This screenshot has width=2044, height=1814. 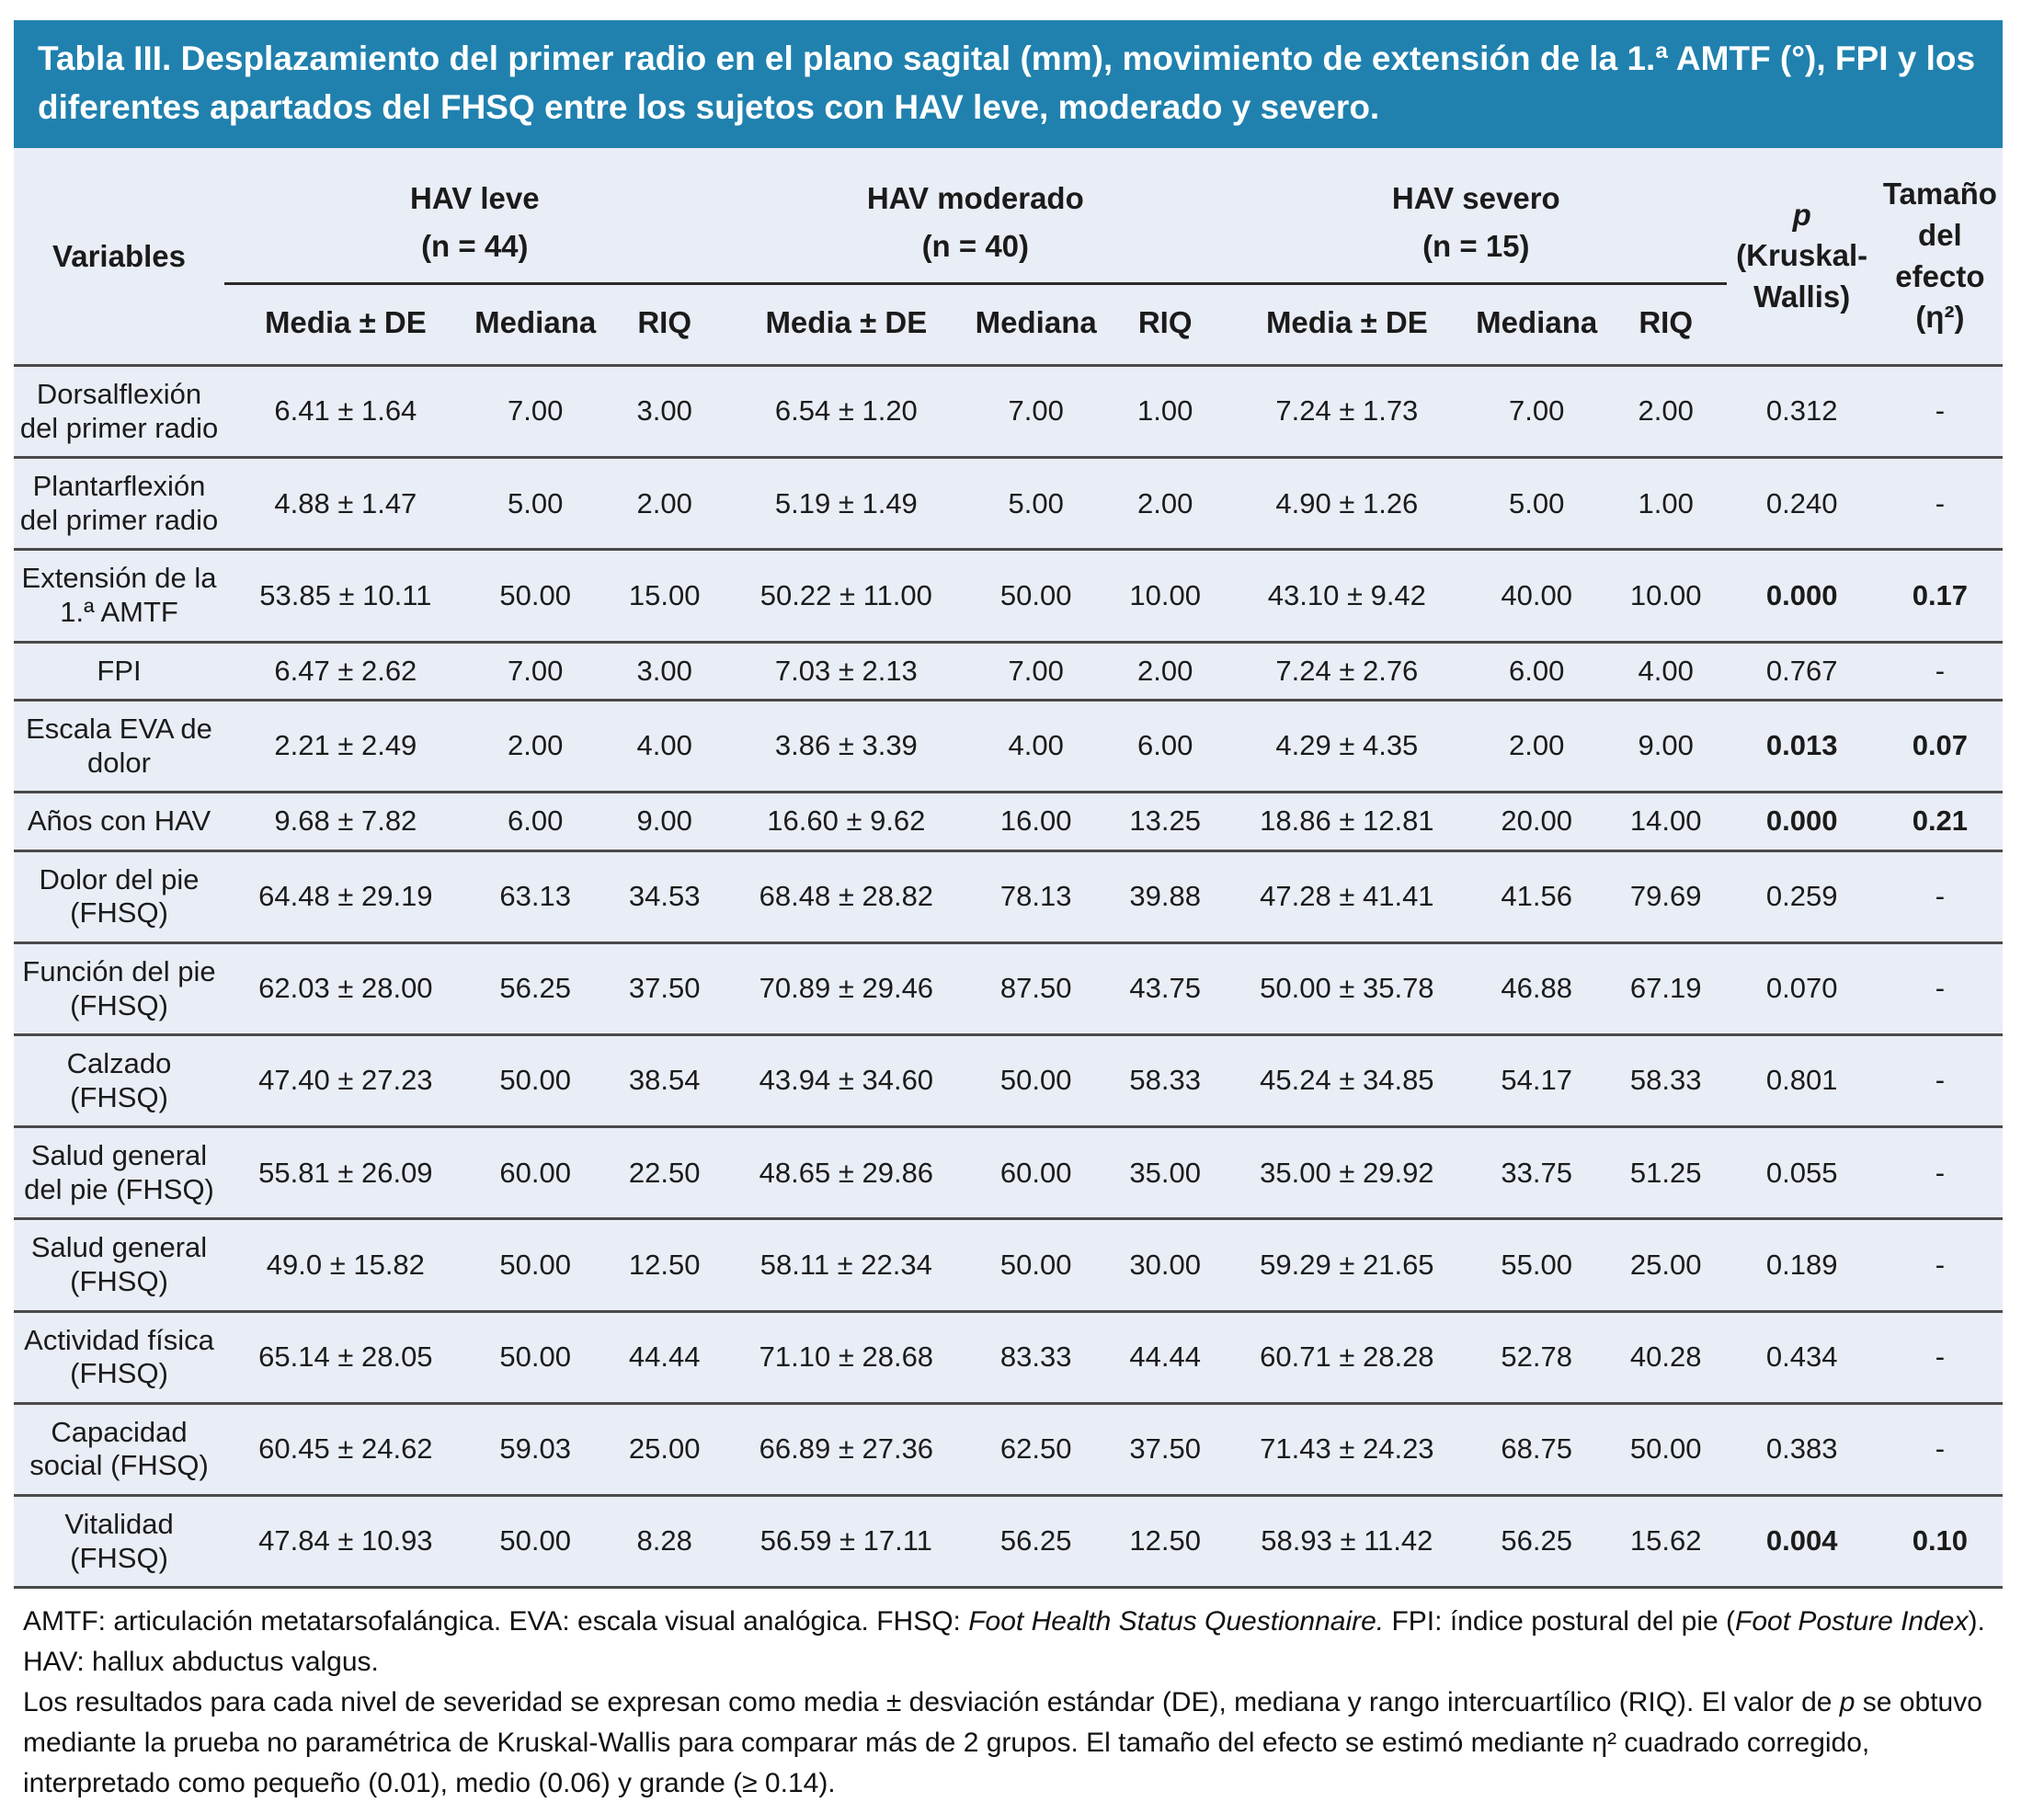 What do you see at coordinates (345, 1172) in the screenshot?
I see `cell-media-leve: 55.81 ± 26.09` at bounding box center [345, 1172].